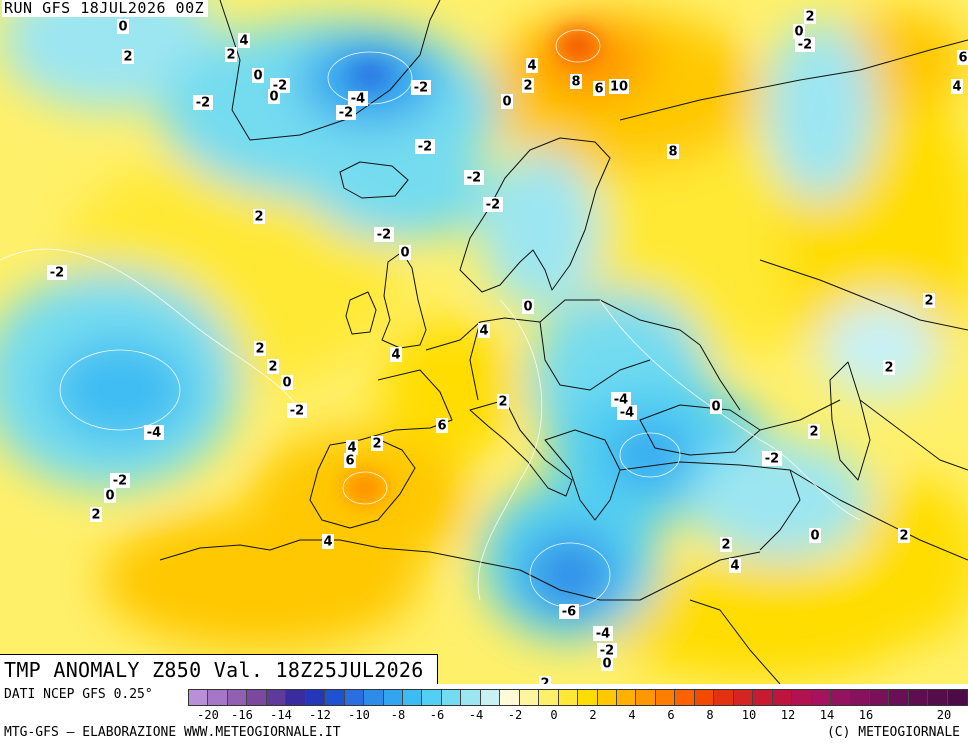 This screenshot has height=745, width=968. What do you see at coordinates (710, 715) in the screenshot?
I see `colorbar-tick-label: 8` at bounding box center [710, 715].